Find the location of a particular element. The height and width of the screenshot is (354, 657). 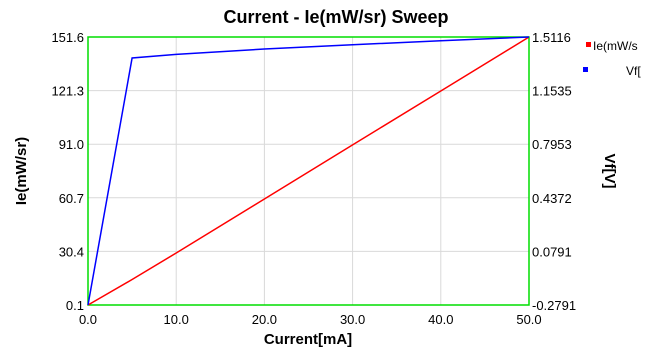

legend-label-vf: Vf[ is located at coordinates (633, 71).